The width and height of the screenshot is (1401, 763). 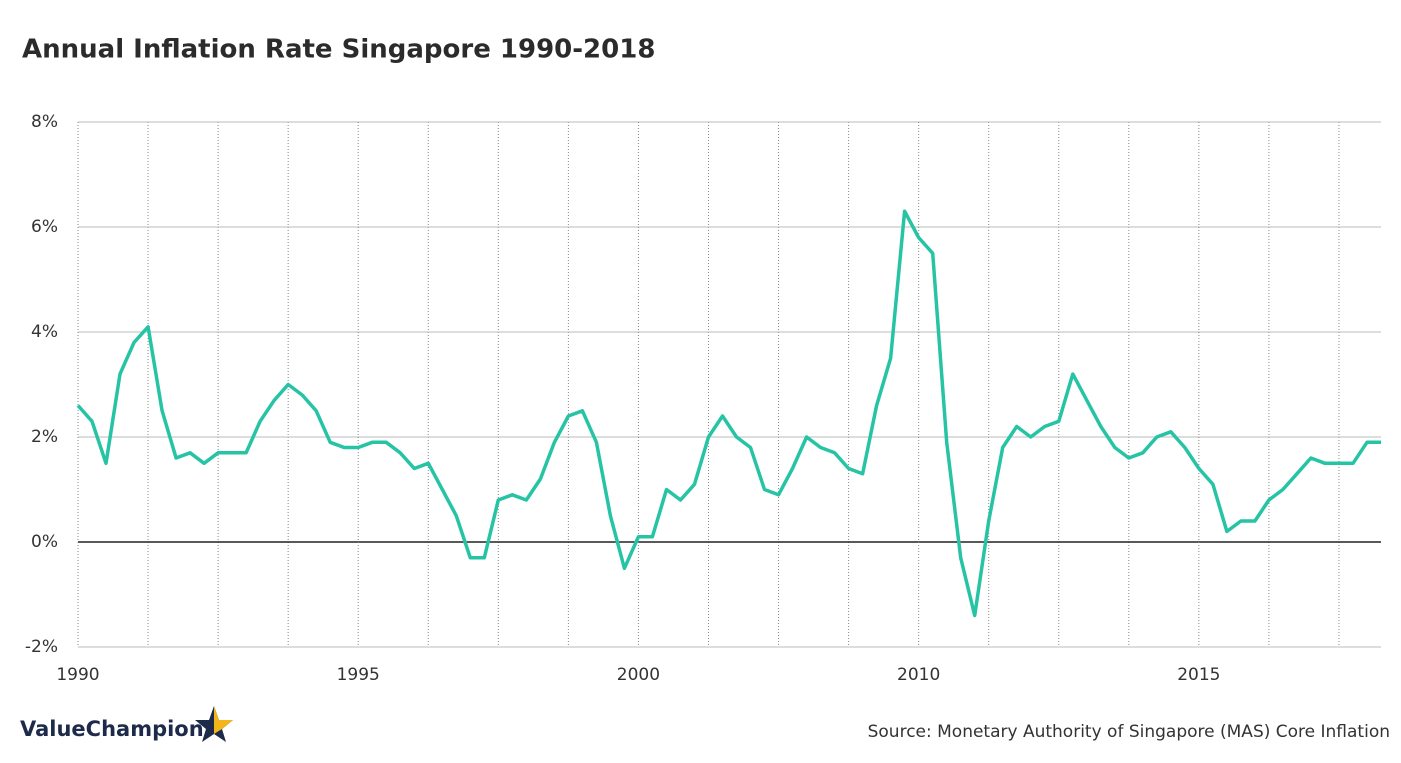 I want to click on x-tick-label: 2010, so click(x=918, y=675).